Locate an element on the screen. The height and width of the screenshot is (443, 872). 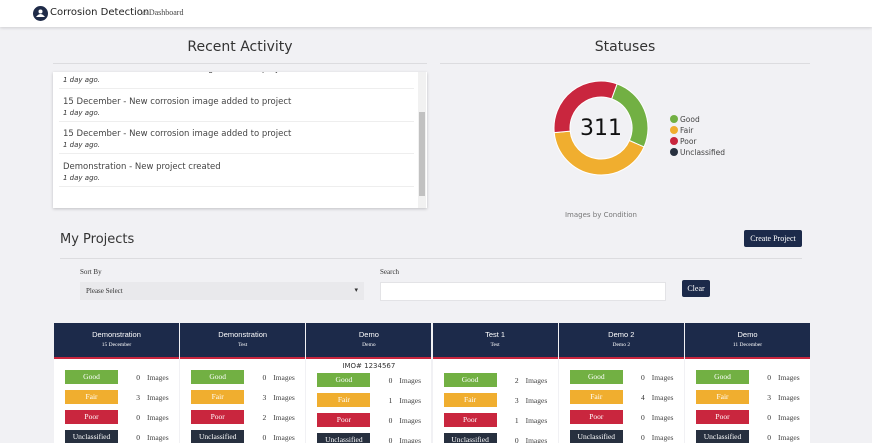
card-title: Demo is located at coordinates (747, 334).